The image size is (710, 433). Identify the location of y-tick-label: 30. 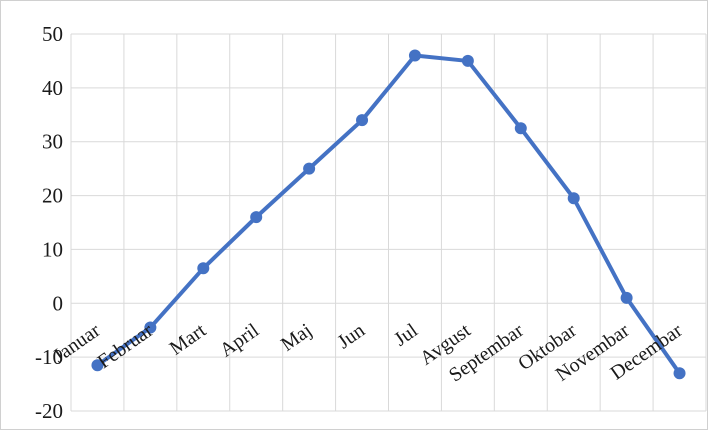
(52, 142).